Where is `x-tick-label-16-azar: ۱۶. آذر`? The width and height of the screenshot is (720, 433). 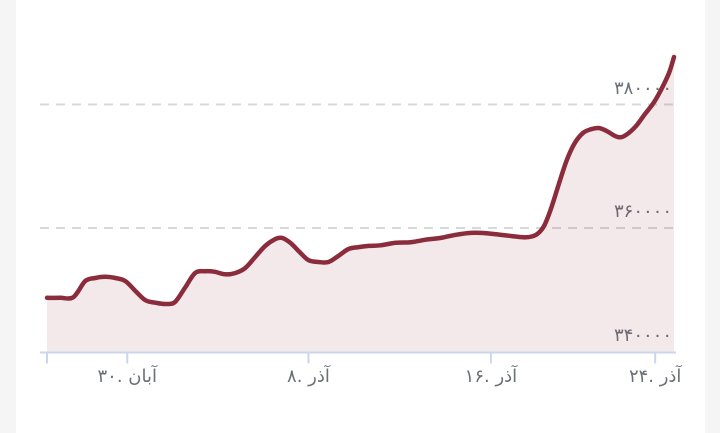
x-tick-label-16-azar: ۱۶. آذر is located at coordinates (491, 376).